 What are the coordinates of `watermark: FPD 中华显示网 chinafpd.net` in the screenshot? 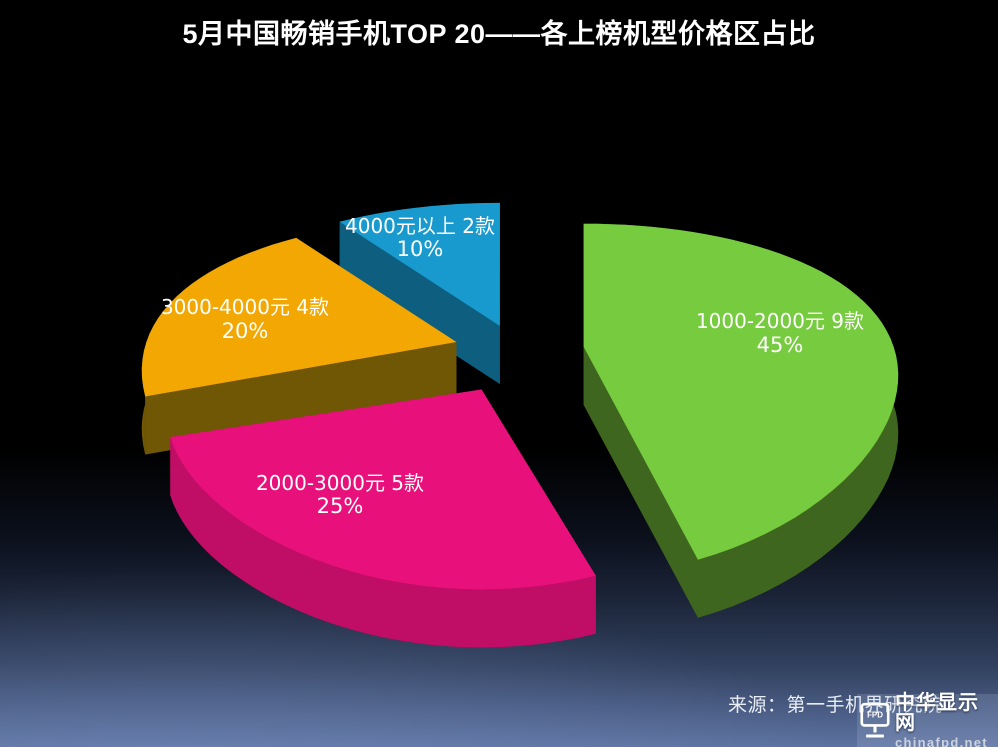 It's located at (927, 719).